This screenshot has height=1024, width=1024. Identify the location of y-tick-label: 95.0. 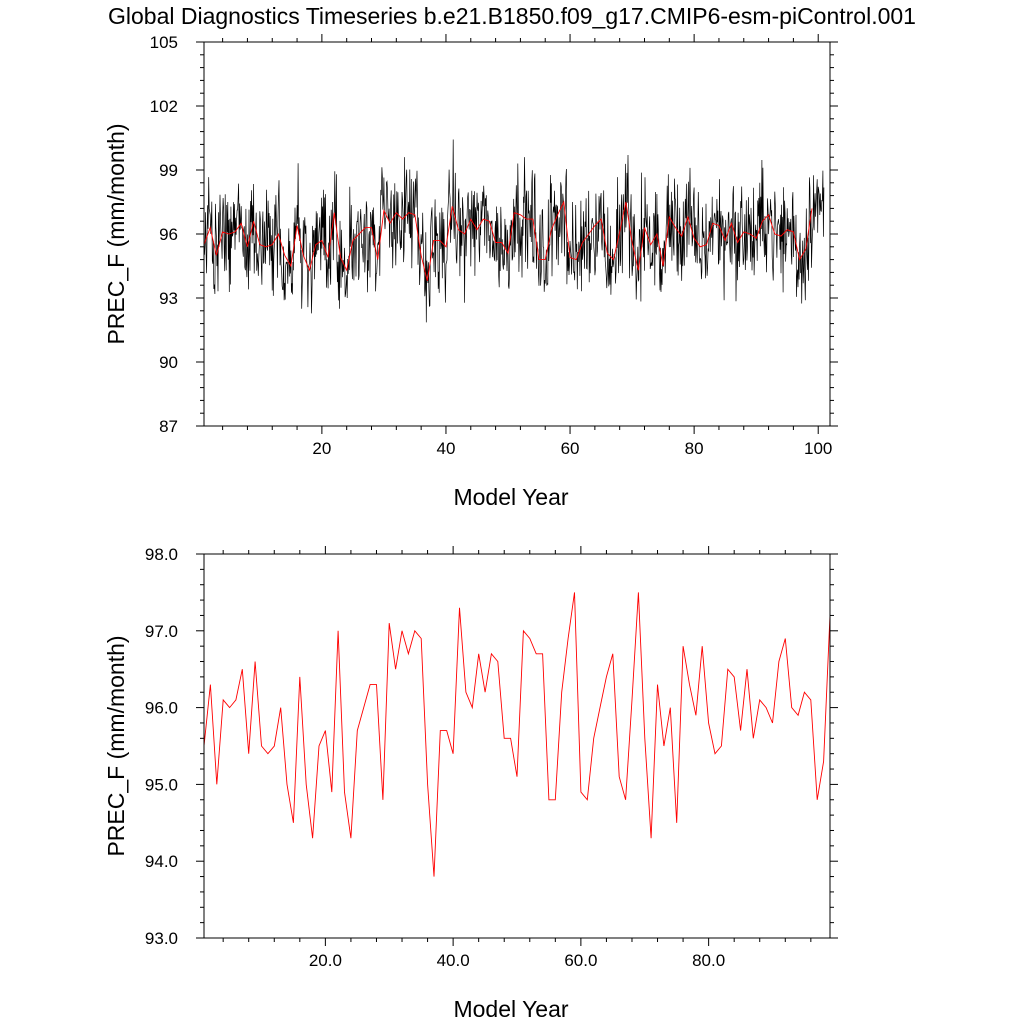
(161, 784).